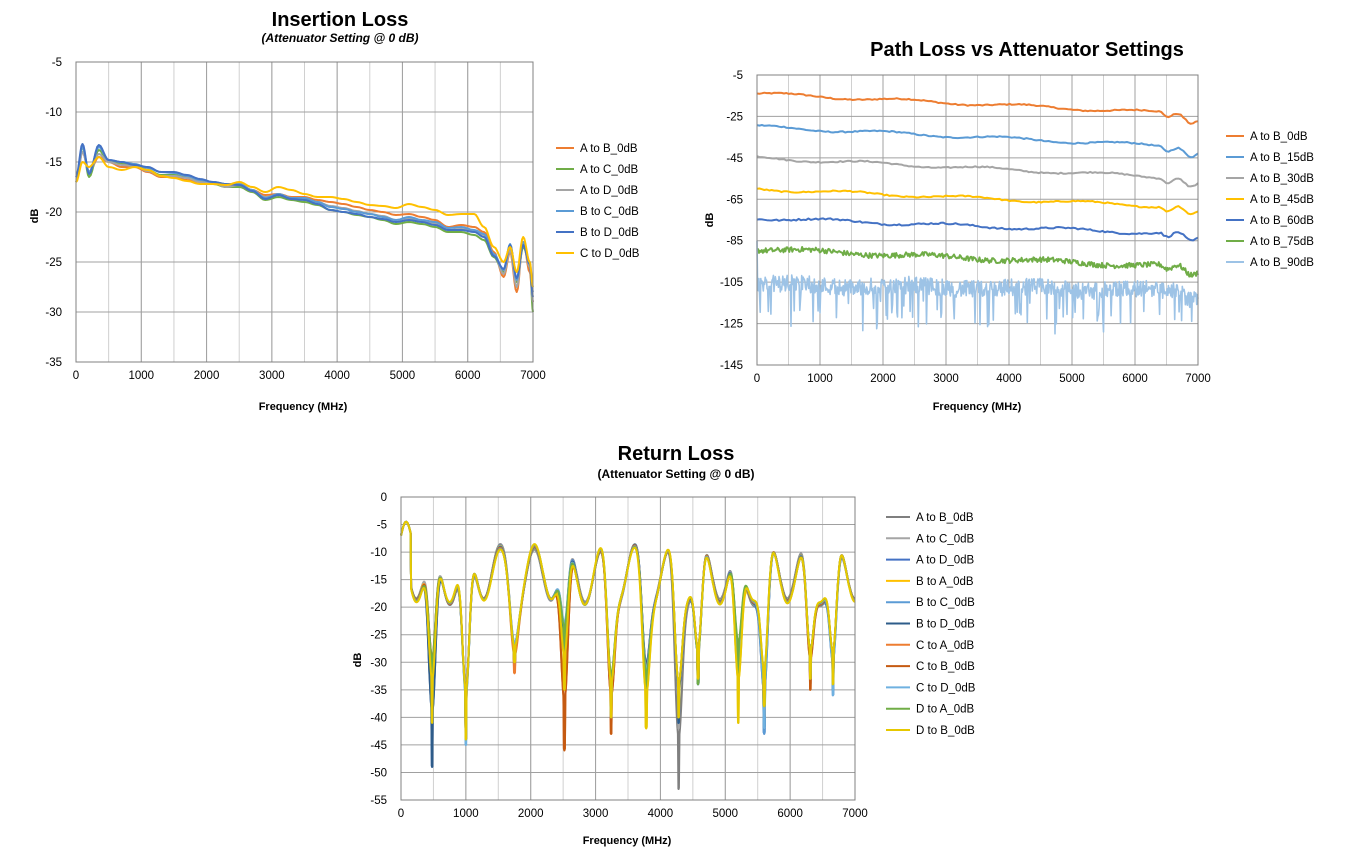 The image size is (1354, 847). What do you see at coordinates (945, 710) in the screenshot?
I see `legend-entry: D to A_0dB` at bounding box center [945, 710].